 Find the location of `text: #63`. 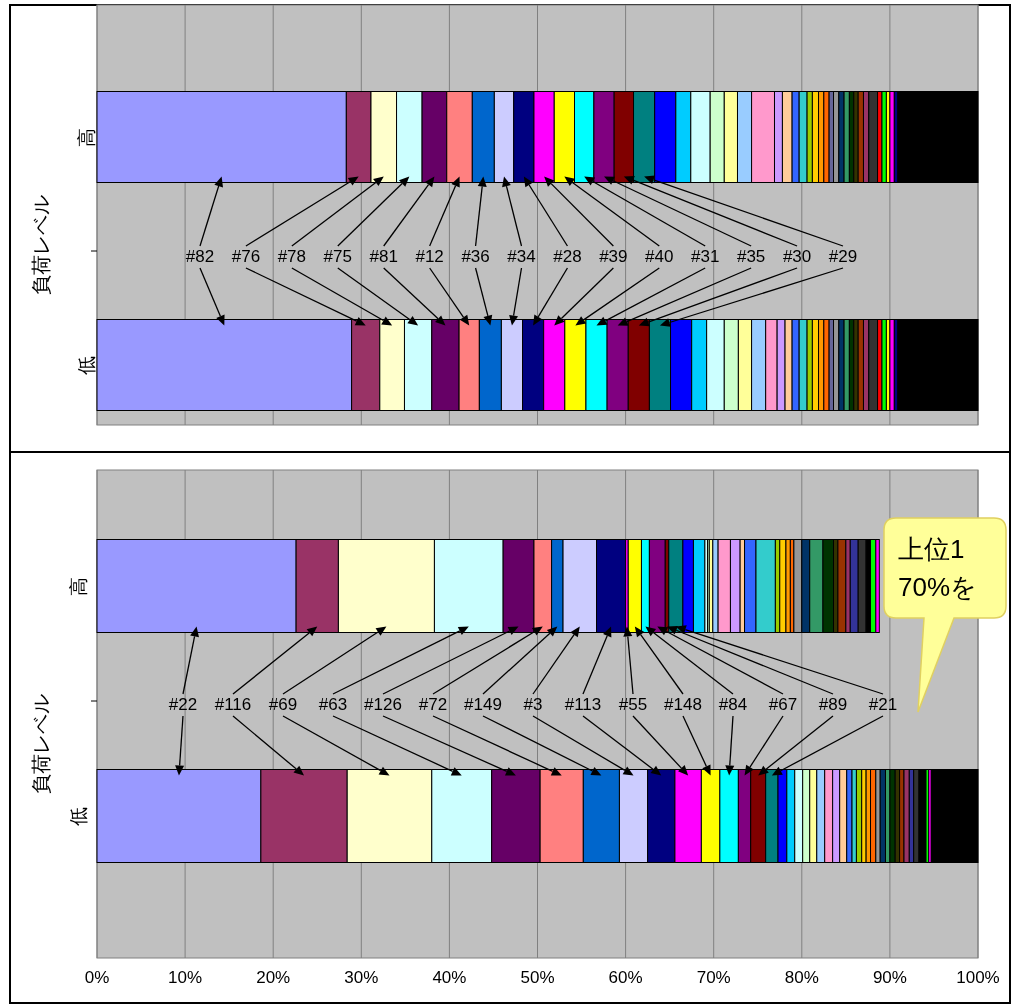

text: #63 is located at coordinates (333, 704).